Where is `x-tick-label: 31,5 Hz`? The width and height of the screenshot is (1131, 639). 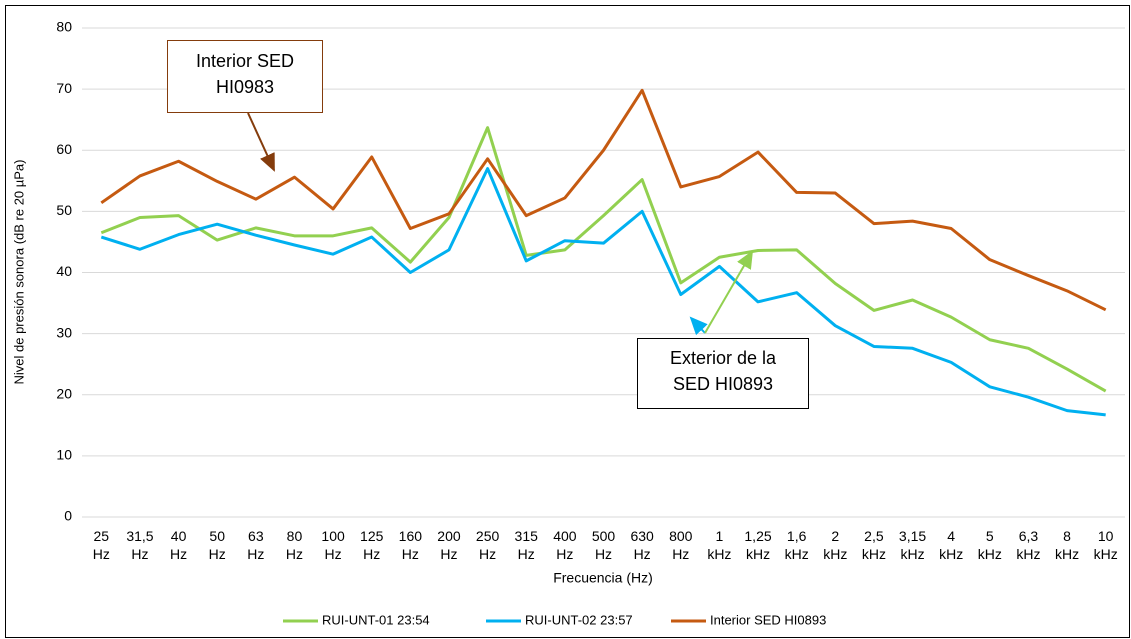
x-tick-label: 31,5 Hz is located at coordinates (139, 545).